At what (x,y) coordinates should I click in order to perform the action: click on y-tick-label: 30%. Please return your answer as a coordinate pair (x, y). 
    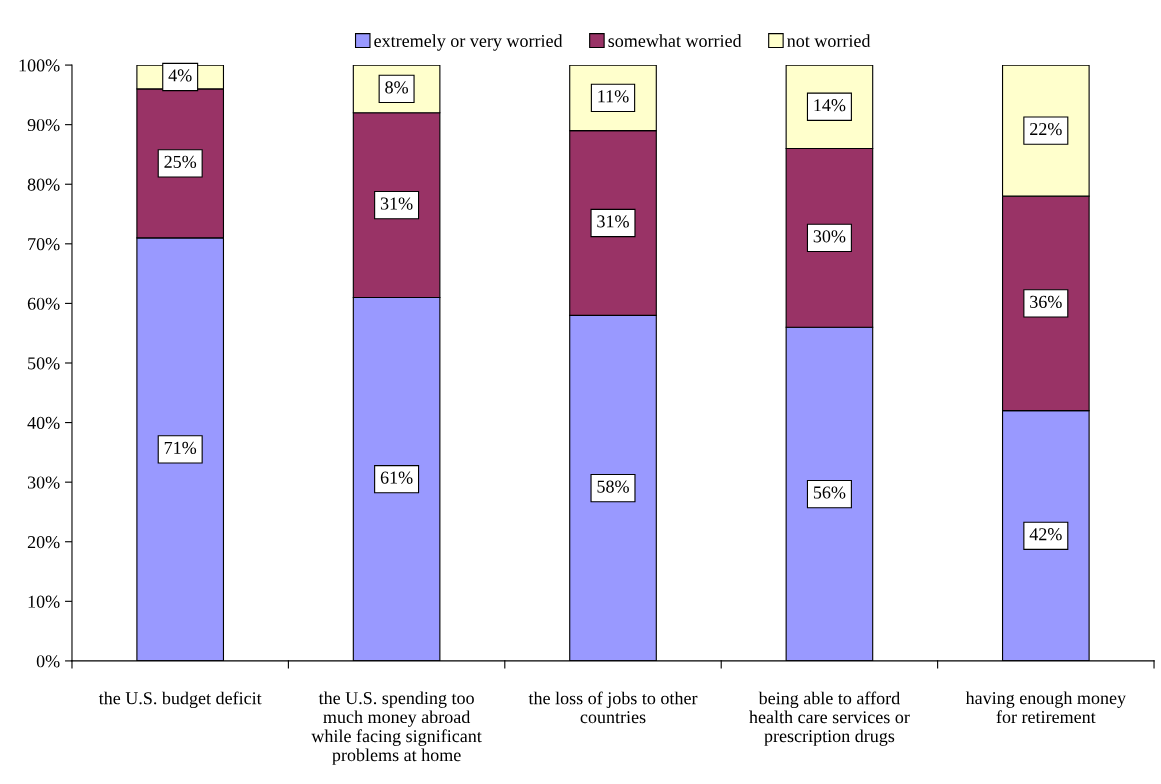
    Looking at the image, I should click on (43, 482).